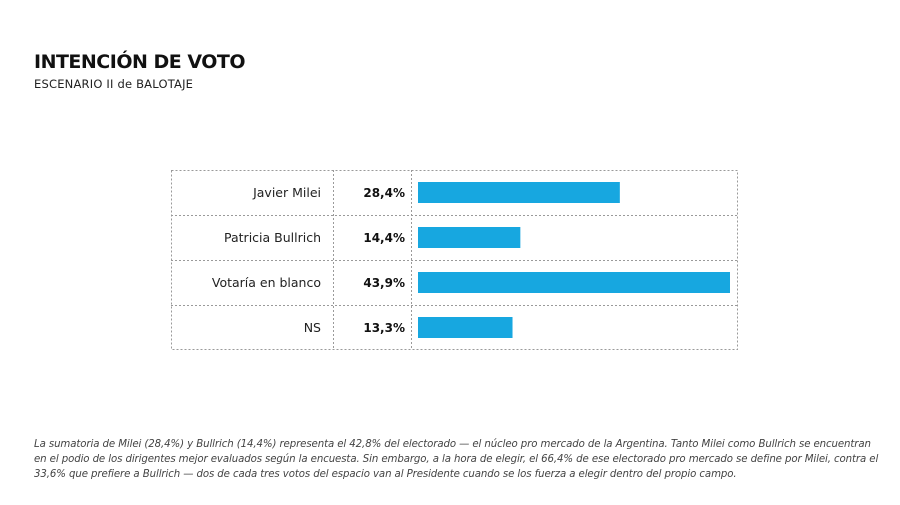 The height and width of the screenshot is (505, 900). Describe the element at coordinates (266, 282) in the screenshot. I see `category-label: Votaría en blanco` at that location.